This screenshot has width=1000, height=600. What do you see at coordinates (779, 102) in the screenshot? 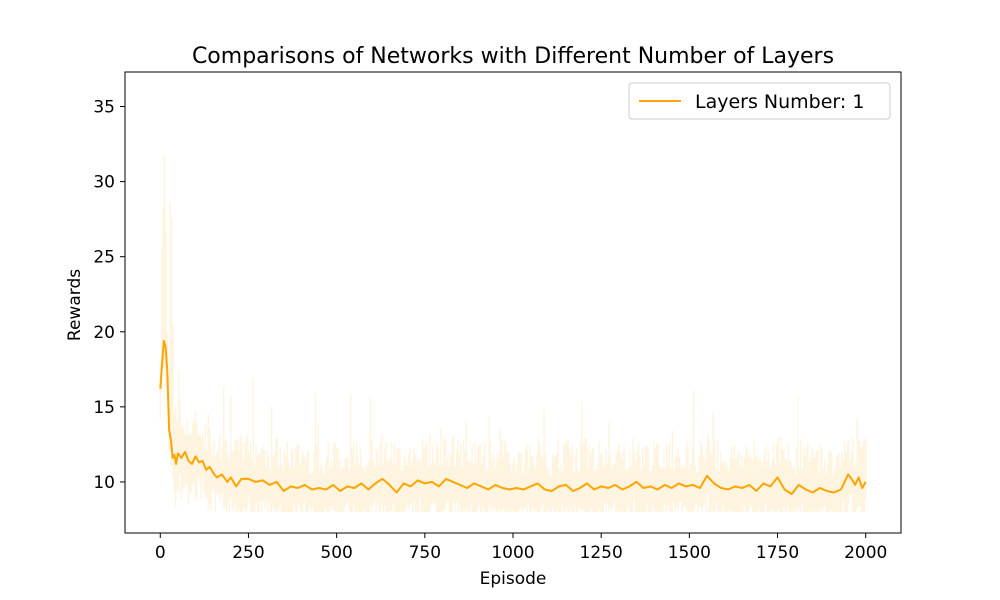
I see `legend-entry-label: Layers Number: 1` at bounding box center [779, 102].